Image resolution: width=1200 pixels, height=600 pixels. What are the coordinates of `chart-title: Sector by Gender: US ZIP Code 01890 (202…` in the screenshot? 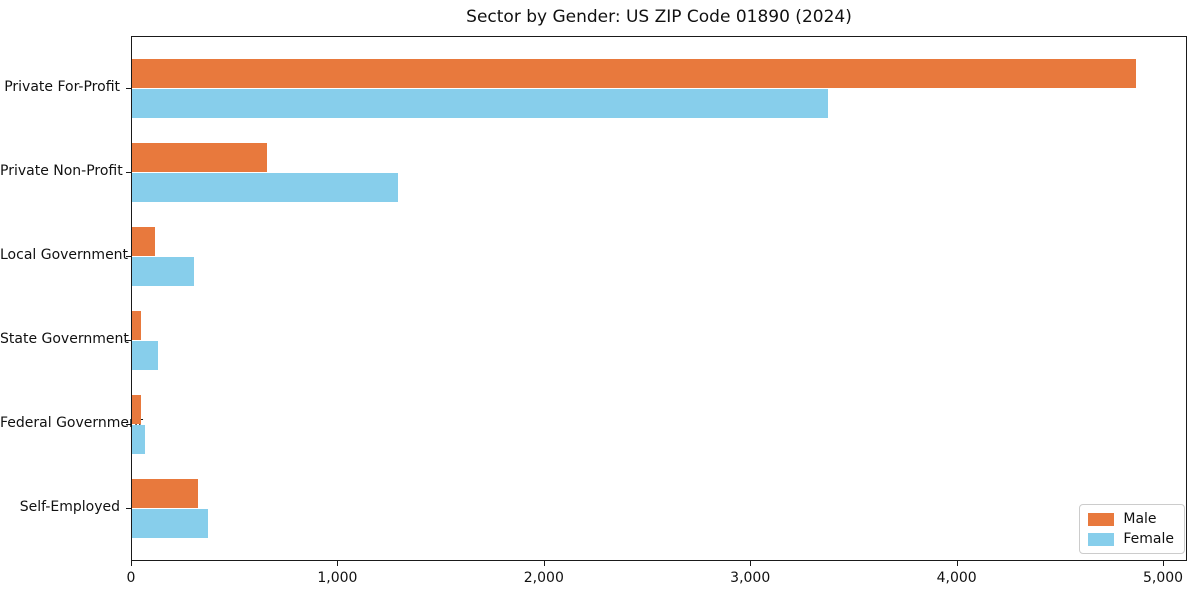 It's located at (659, 17).